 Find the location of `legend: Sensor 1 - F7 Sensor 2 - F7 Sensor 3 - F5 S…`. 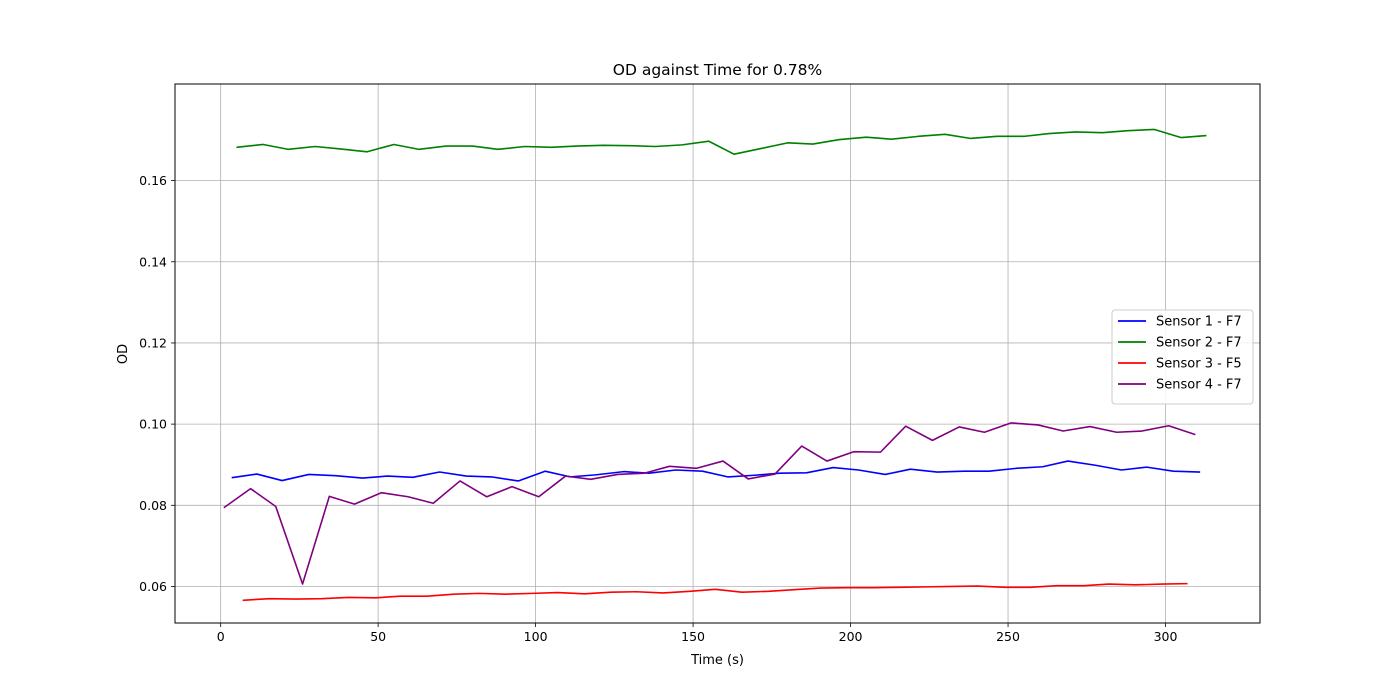

legend: Sensor 1 - F7 Sensor 2 - F7 Sensor 3 - F5 S… is located at coordinates (1182, 357).